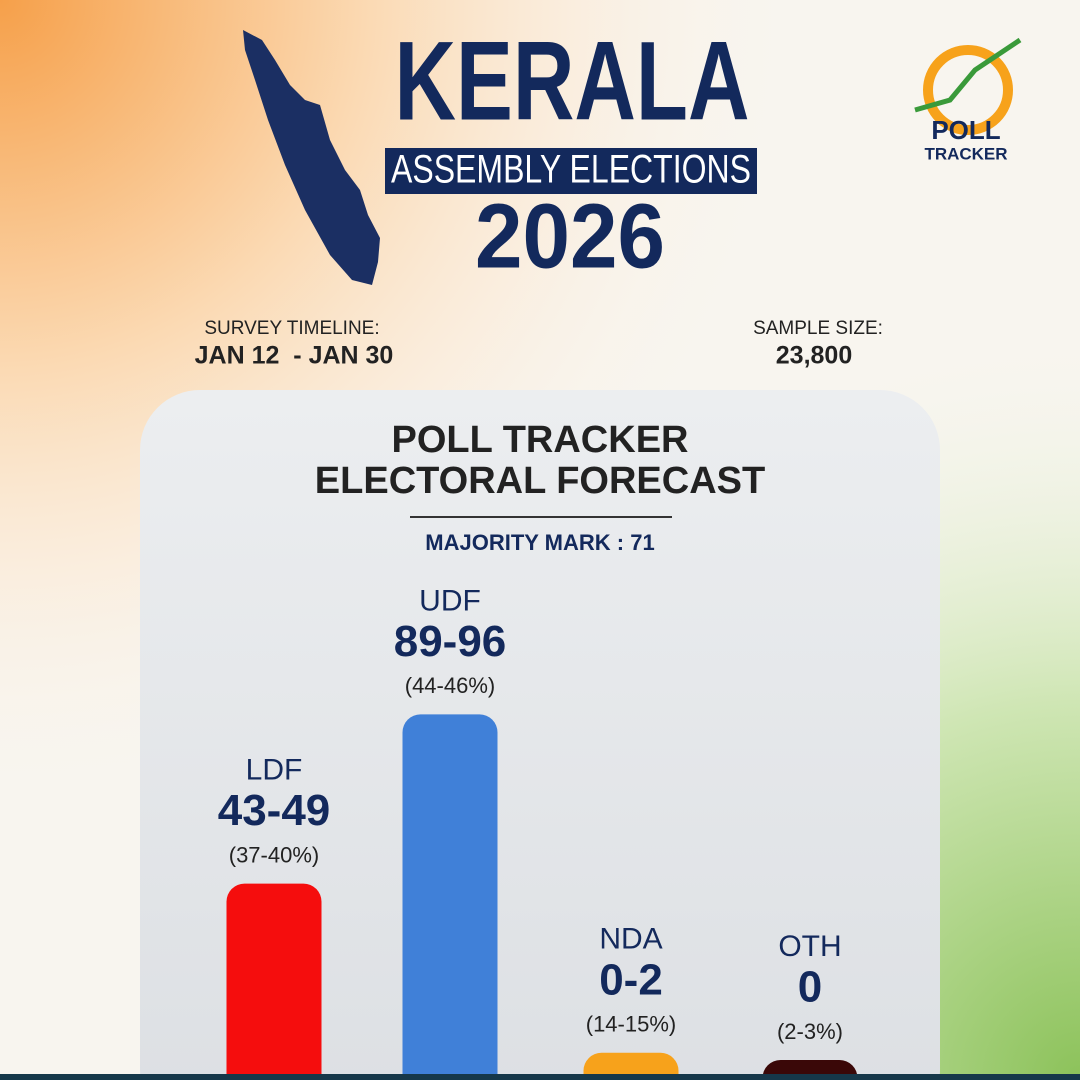 Image resolution: width=1080 pixels, height=1080 pixels. I want to click on logo-top: POLL, so click(965, 130).